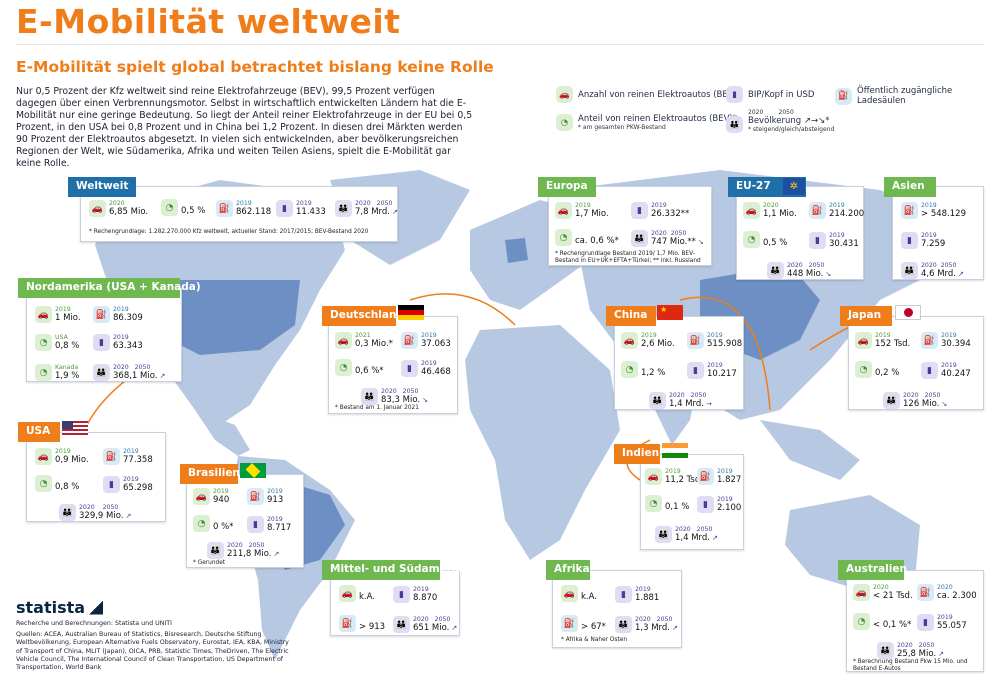  What do you see at coordinates (415, 594) in the screenshot?
I see `stat-gdp: ▮ 2019 8.870` at bounding box center [415, 594].